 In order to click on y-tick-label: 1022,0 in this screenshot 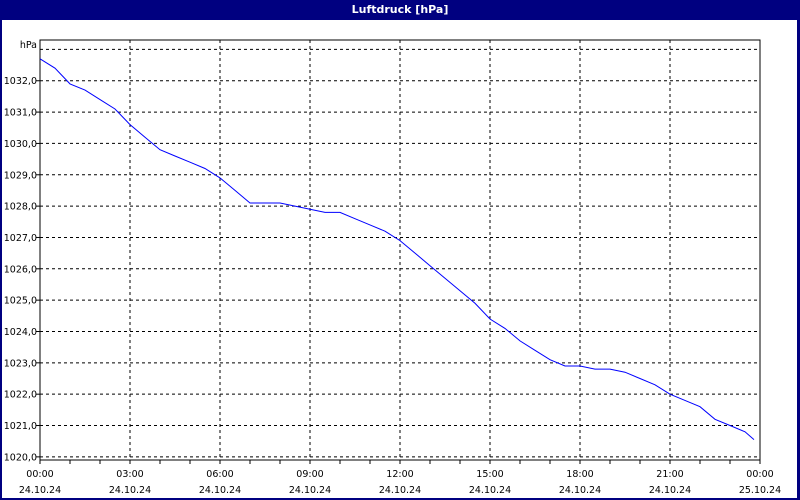, I will do `click(20, 395)`.